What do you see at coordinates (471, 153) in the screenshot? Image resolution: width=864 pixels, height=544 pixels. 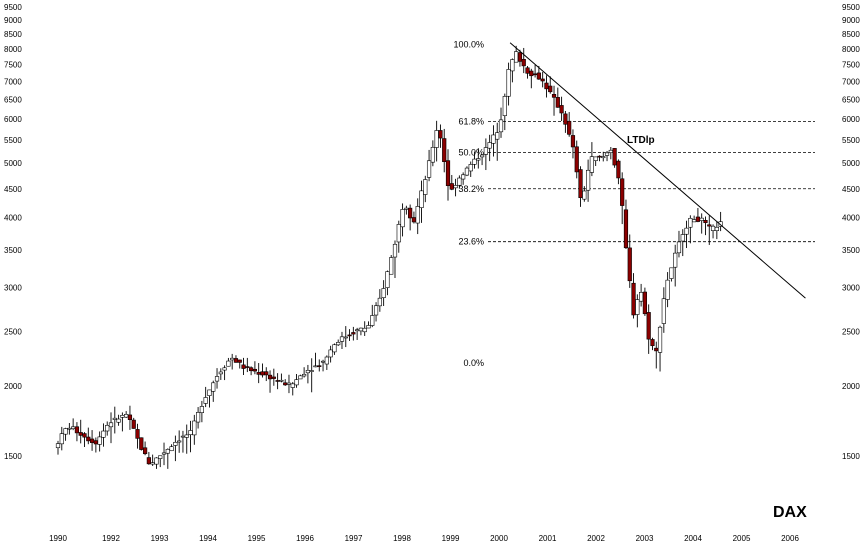 I see `fib-level-label: 50.0%` at bounding box center [471, 153].